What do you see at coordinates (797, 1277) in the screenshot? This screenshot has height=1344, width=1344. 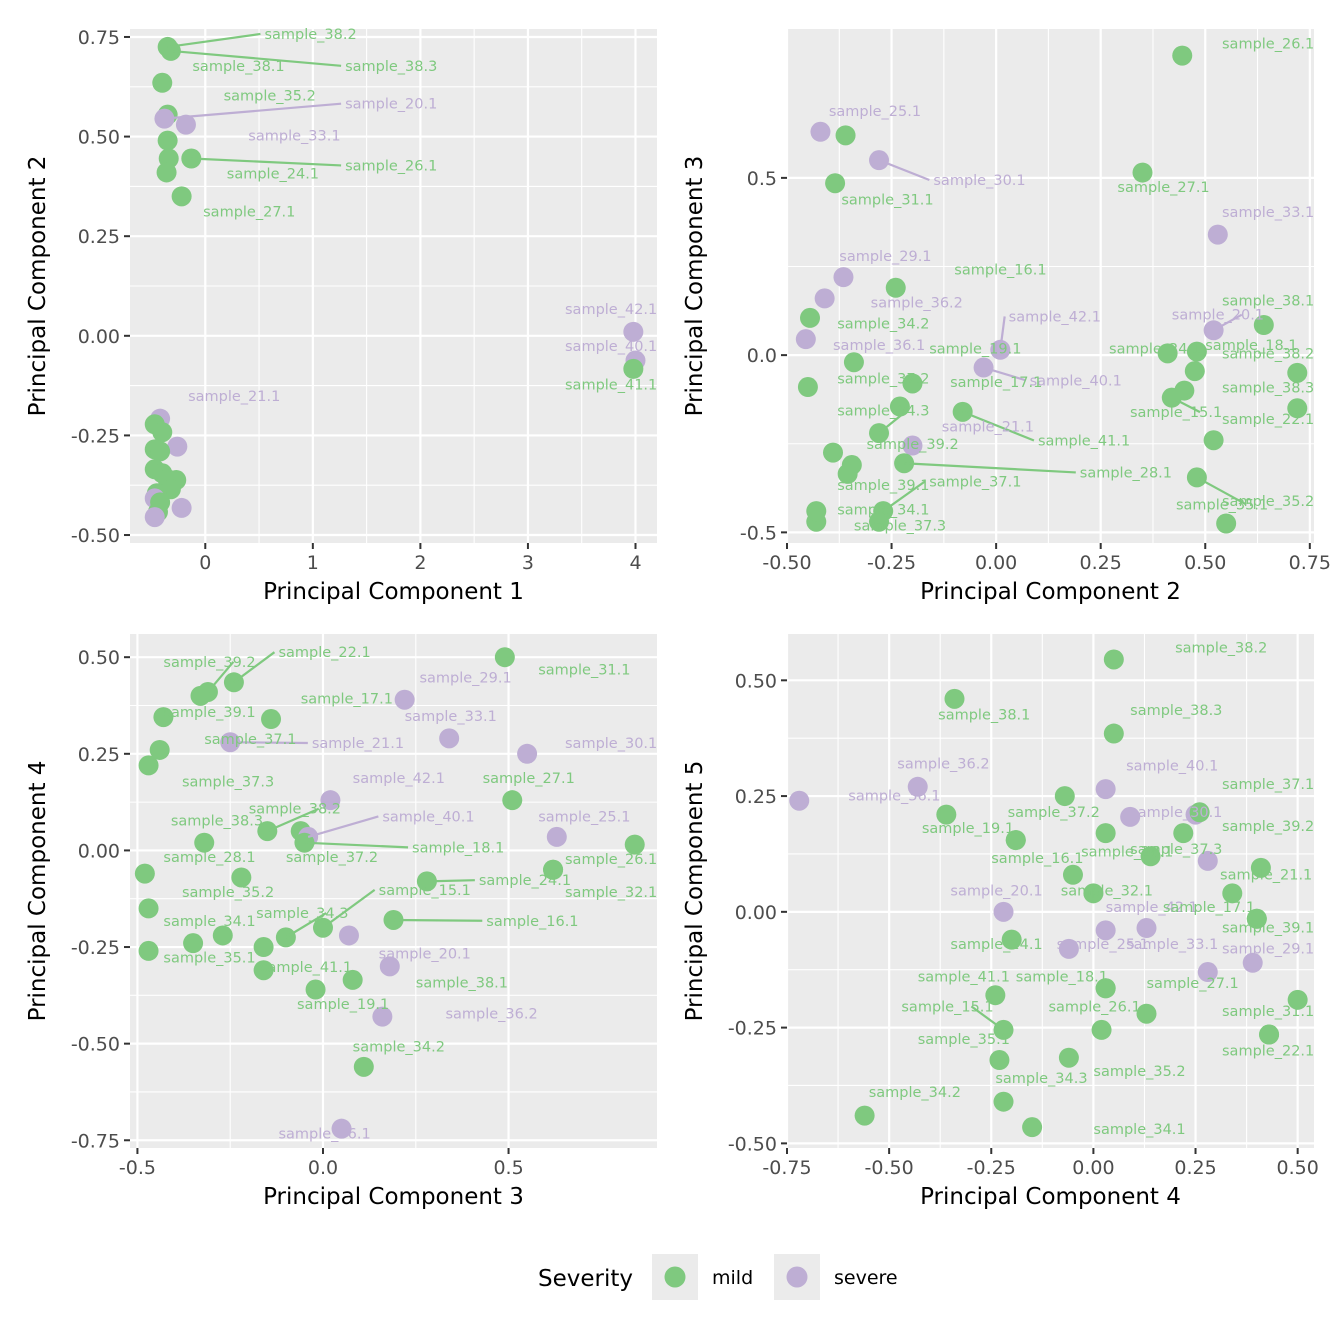 I see `legend-dot-severe` at bounding box center [797, 1277].